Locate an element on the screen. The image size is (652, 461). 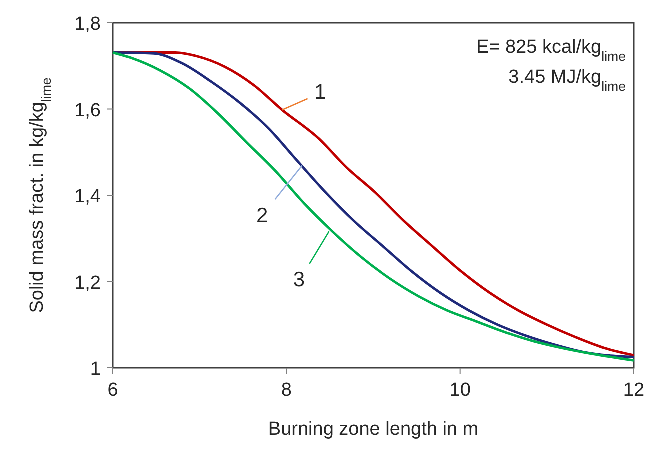
annotation: E= 825 kcal/kg$_{lime}$ is located at coordinates (551, 50).